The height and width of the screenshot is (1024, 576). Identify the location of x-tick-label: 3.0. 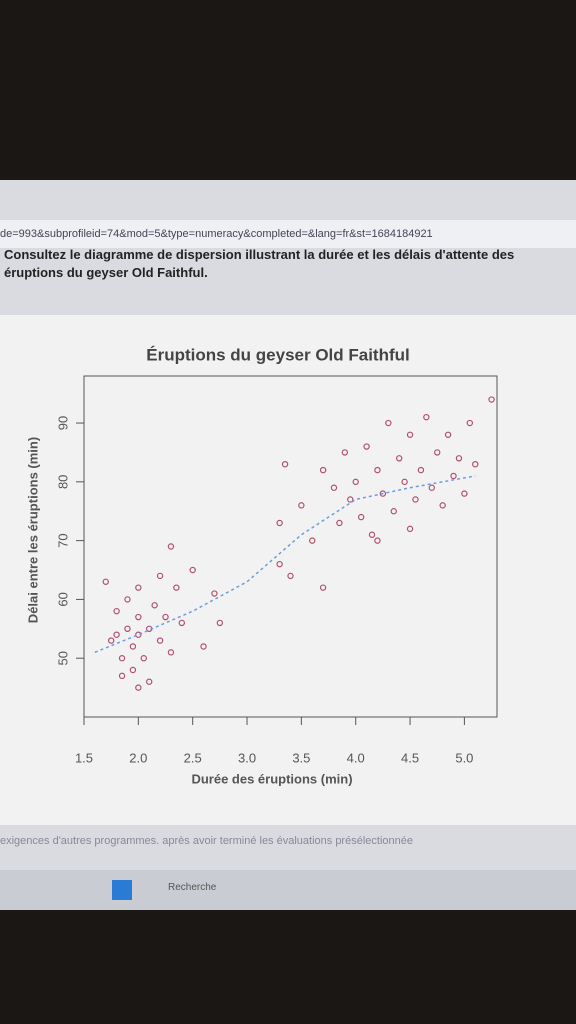
(247, 757).